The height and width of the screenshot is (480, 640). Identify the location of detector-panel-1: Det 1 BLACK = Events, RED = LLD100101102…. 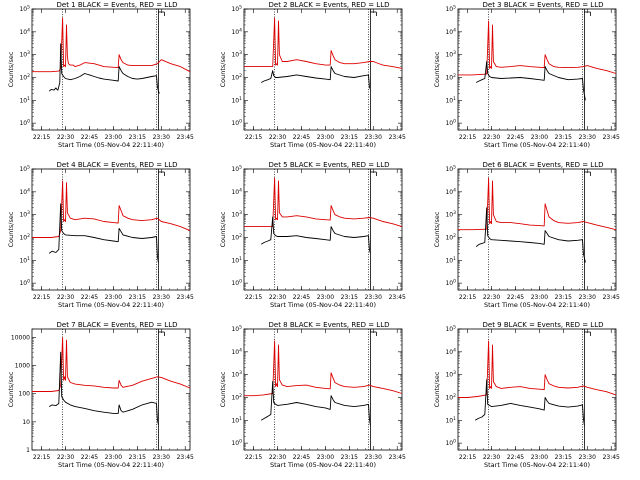
(100, 75).